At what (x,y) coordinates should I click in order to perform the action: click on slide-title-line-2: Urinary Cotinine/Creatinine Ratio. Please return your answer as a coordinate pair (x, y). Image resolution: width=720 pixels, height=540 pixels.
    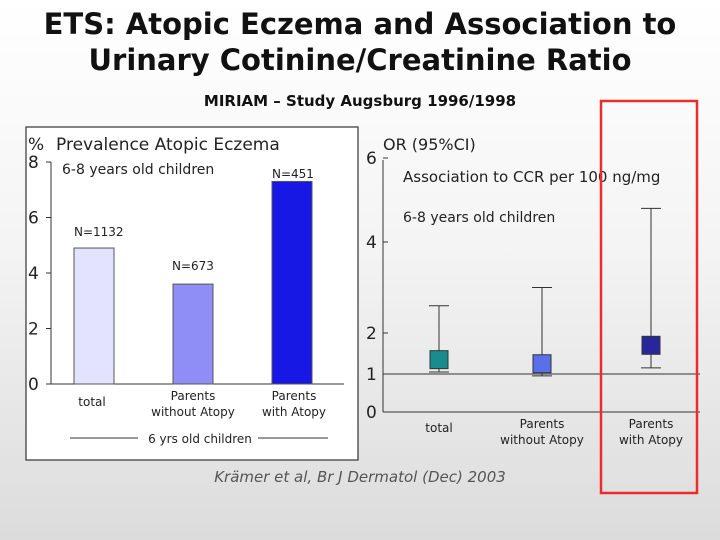
    Looking at the image, I should click on (360, 60).